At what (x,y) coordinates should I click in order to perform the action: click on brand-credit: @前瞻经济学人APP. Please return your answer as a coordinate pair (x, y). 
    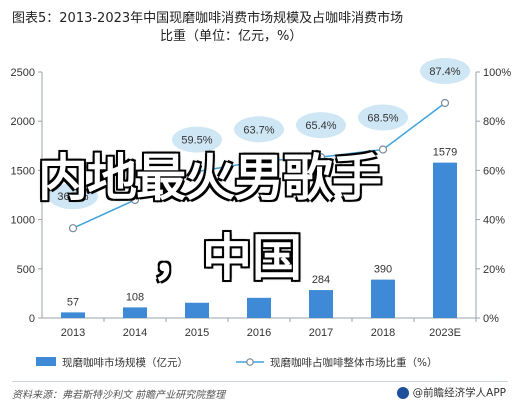
    Looking at the image, I should click on (451, 392).